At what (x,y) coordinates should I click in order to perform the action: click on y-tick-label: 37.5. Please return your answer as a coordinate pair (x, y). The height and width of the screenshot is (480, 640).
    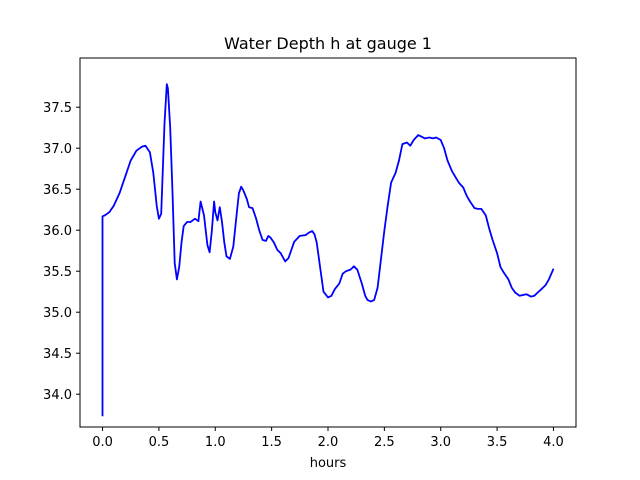
    Looking at the image, I should click on (57, 108).